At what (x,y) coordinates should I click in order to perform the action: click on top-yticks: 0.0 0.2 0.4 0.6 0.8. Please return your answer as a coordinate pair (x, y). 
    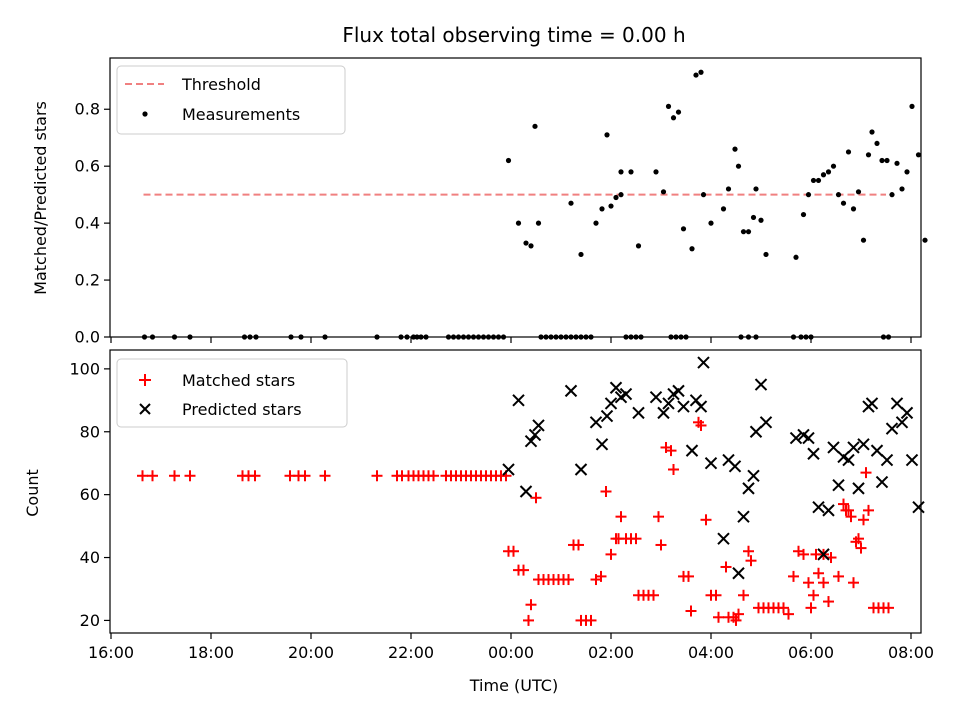
    Looking at the image, I should click on (92, 223).